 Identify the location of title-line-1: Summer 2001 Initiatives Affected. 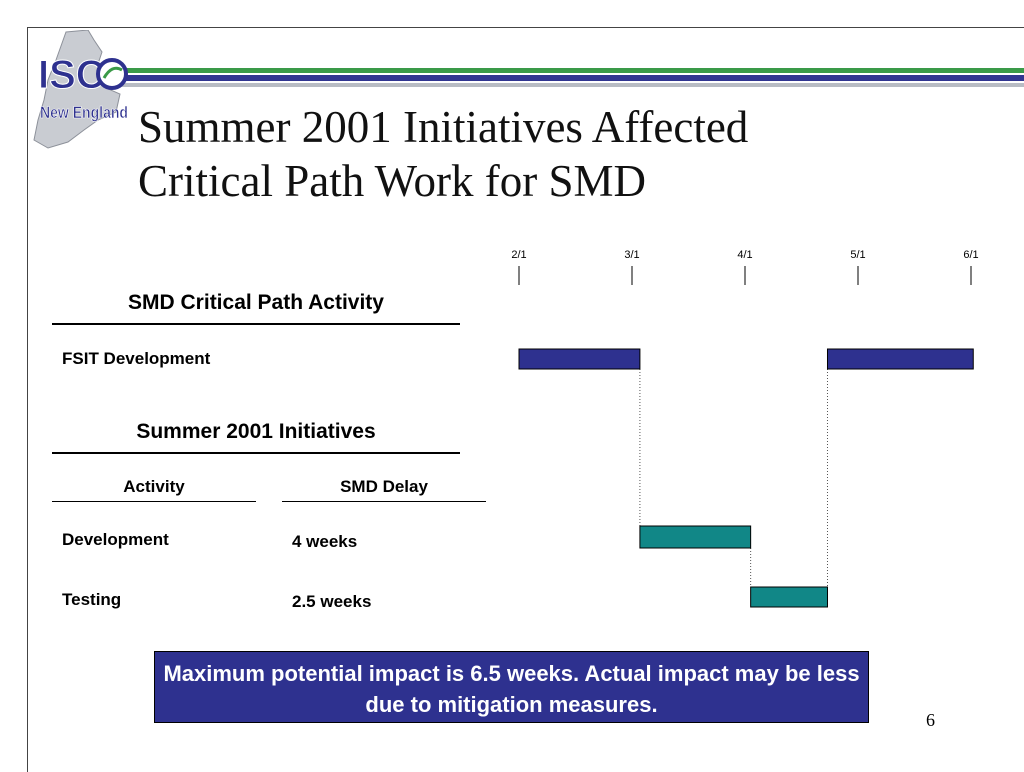
(443, 127).